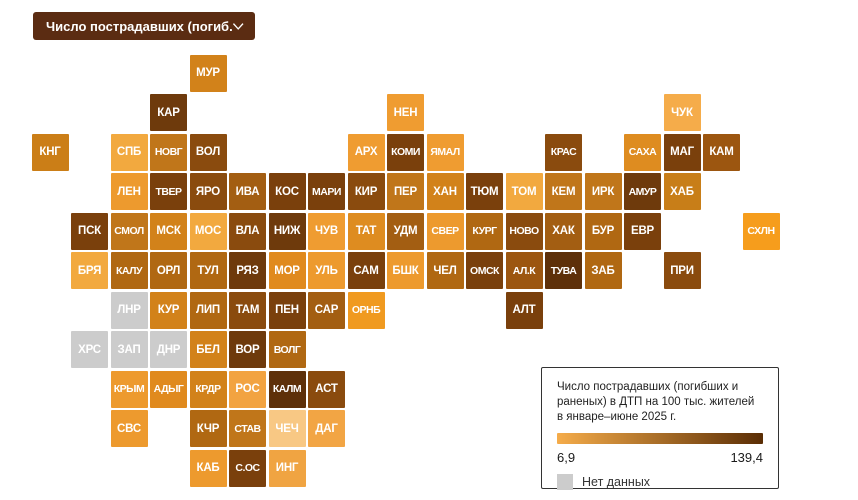  Describe the element at coordinates (208, 191) in the screenshot. I see `region-tile-ЯРО: ЯРО` at that location.